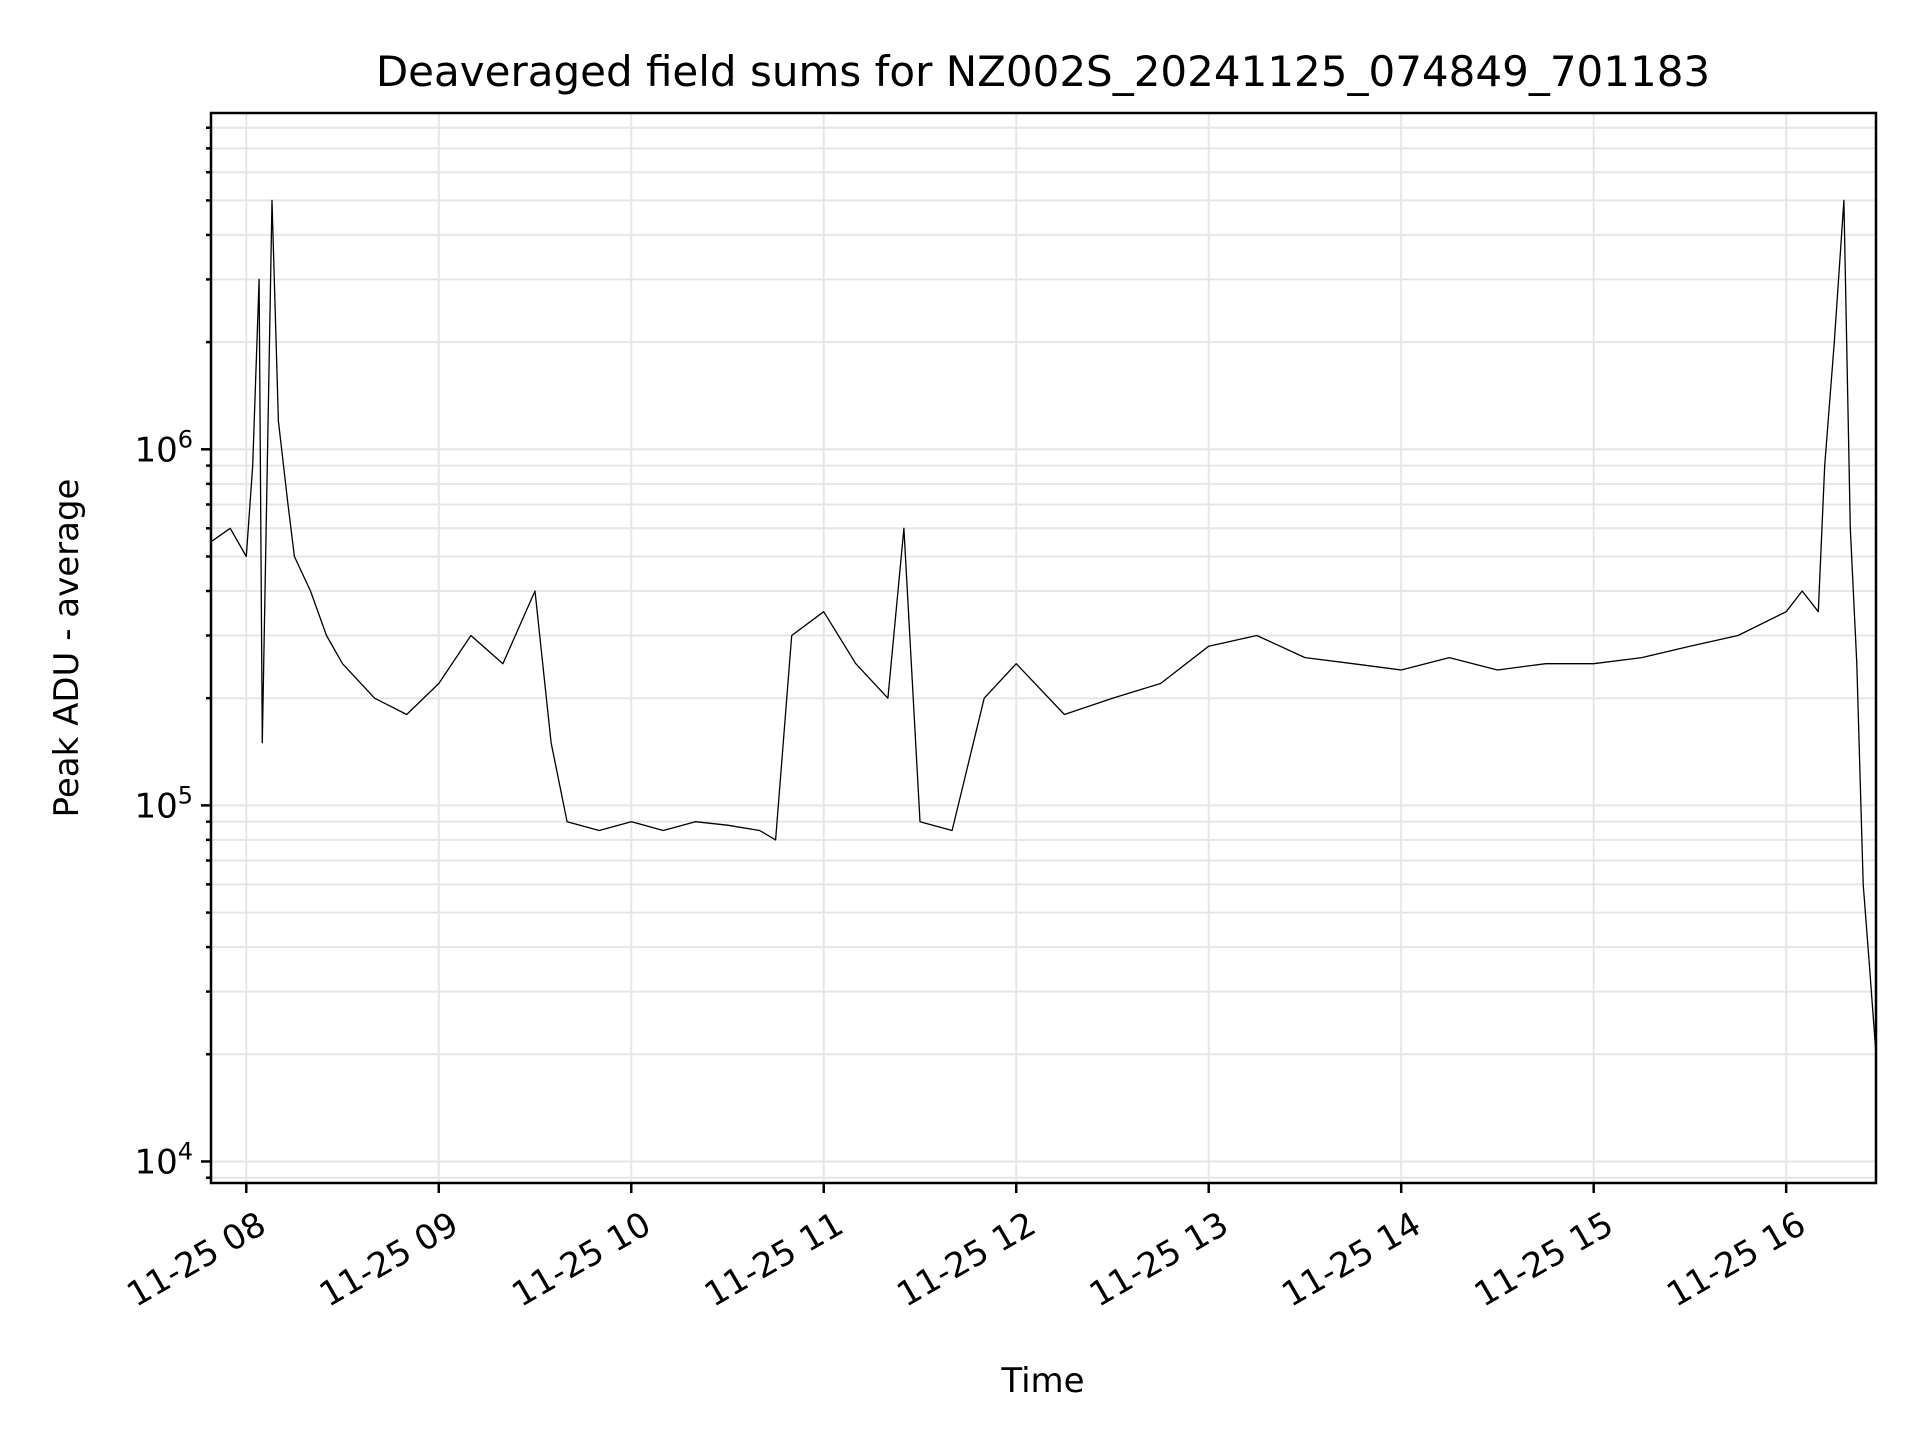 This screenshot has width=1920, height=1440. What do you see at coordinates (163, 447) in the screenshot?
I see `y-tick-label: 10⁶` at bounding box center [163, 447].